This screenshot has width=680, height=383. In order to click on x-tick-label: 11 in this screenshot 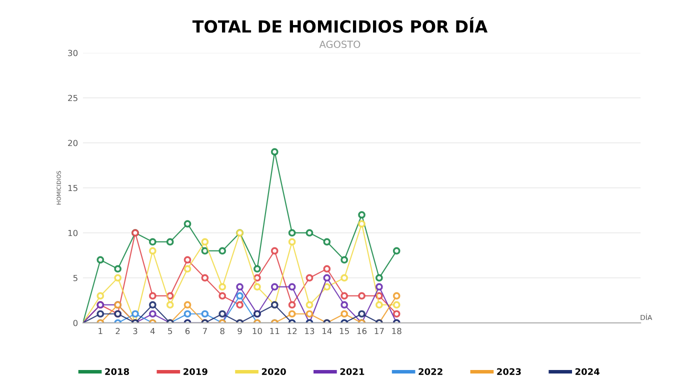, I will do `click(275, 331)`.